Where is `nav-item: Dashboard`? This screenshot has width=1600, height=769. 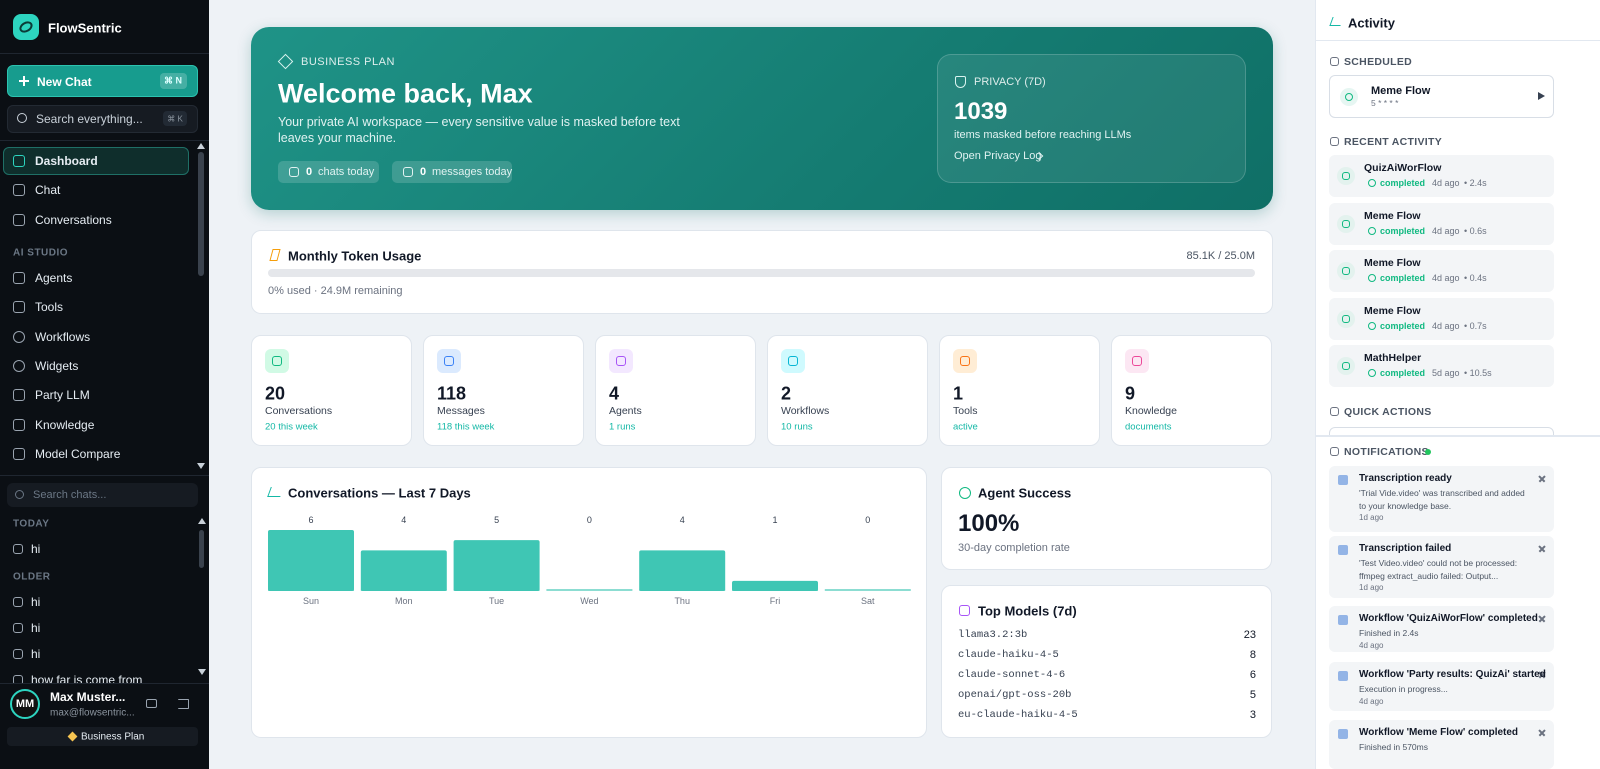 nav-item: Dashboard is located at coordinates (66, 161).